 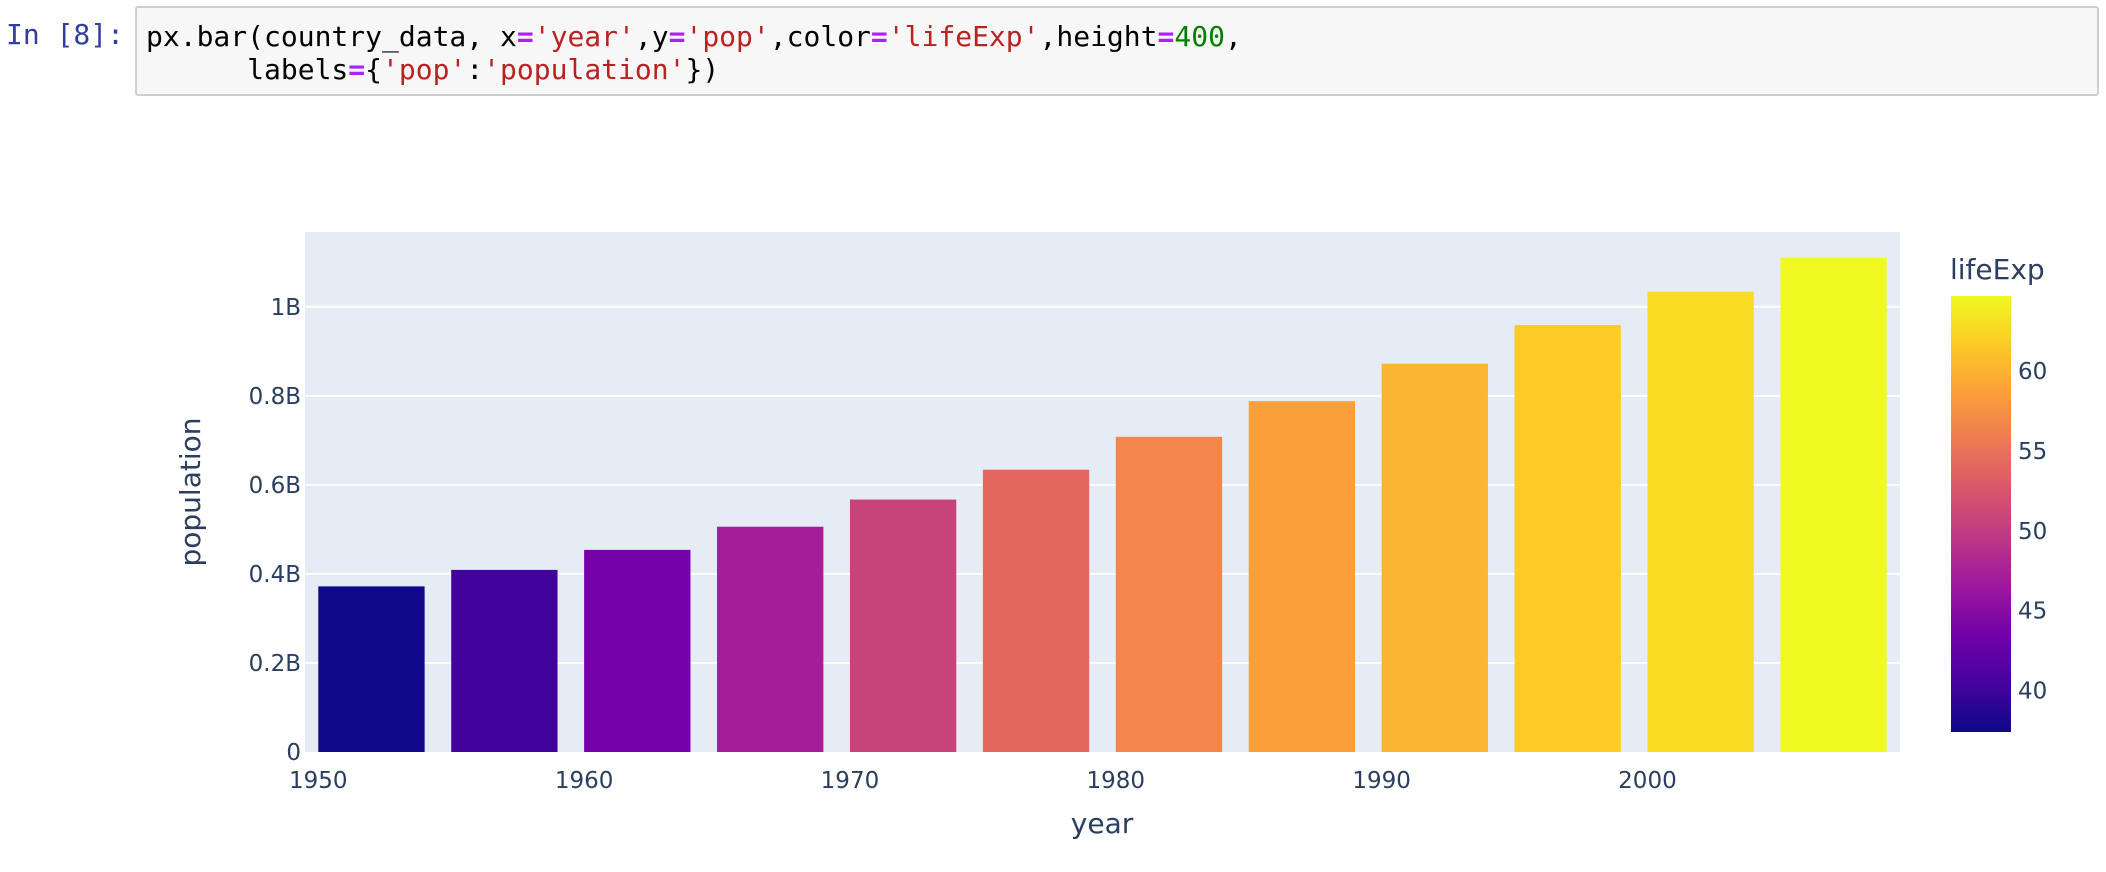 What do you see at coordinates (2032, 612) in the screenshot?
I see `colorbar-tick-label: 45` at bounding box center [2032, 612].